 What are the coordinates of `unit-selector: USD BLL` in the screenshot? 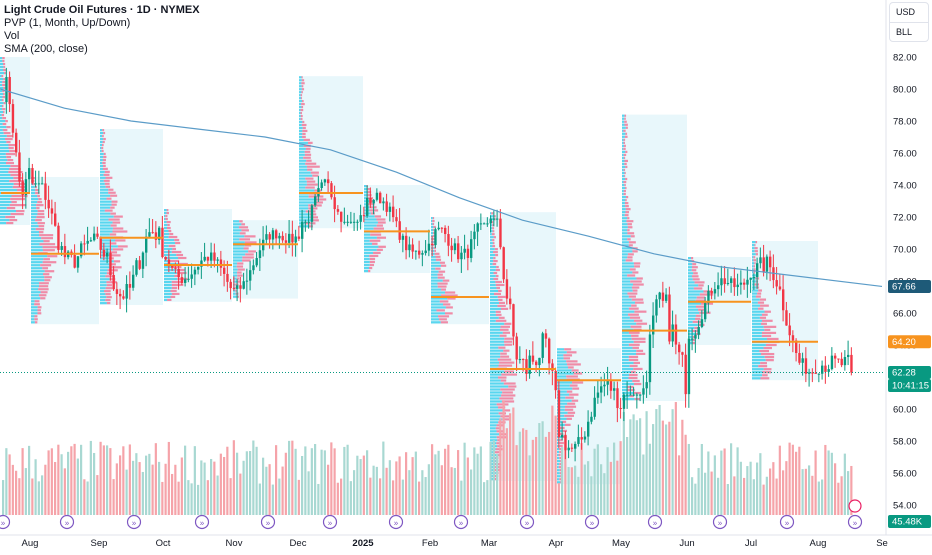 It's located at (909, 22).